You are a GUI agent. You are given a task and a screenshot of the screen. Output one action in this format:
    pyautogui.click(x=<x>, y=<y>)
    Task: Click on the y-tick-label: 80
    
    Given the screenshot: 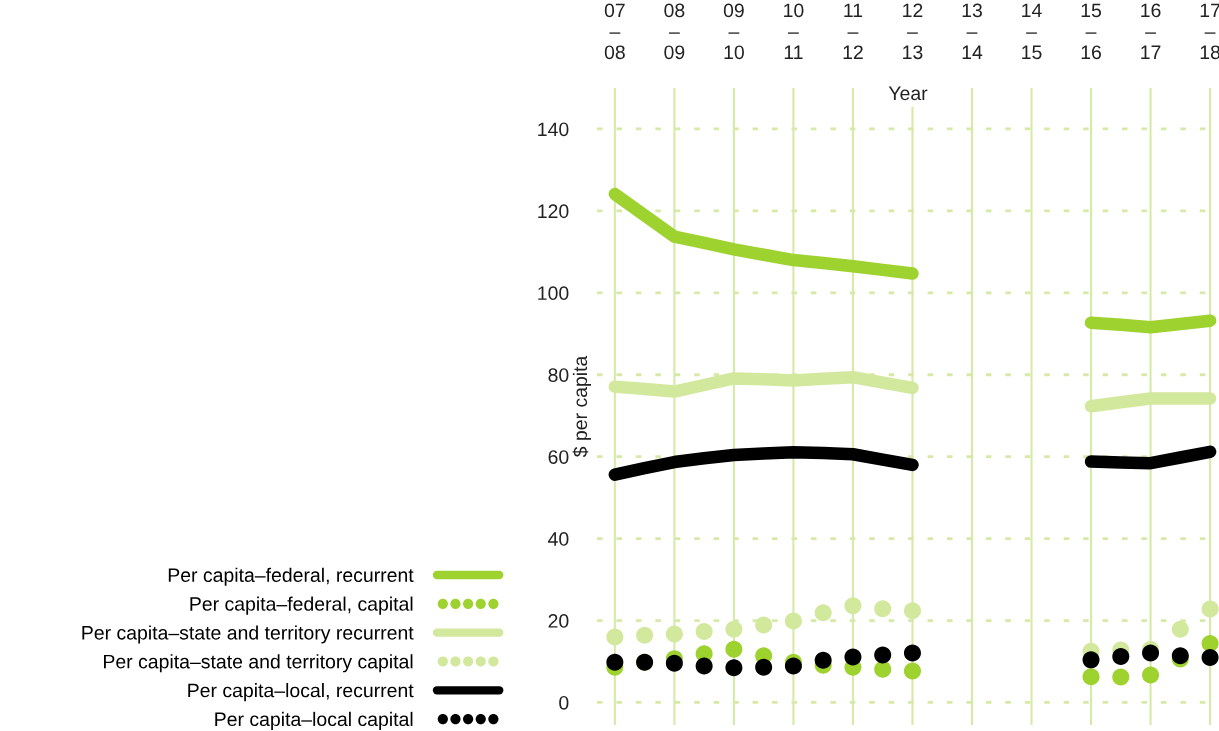 What is the action you would take?
    pyautogui.click(x=558, y=375)
    